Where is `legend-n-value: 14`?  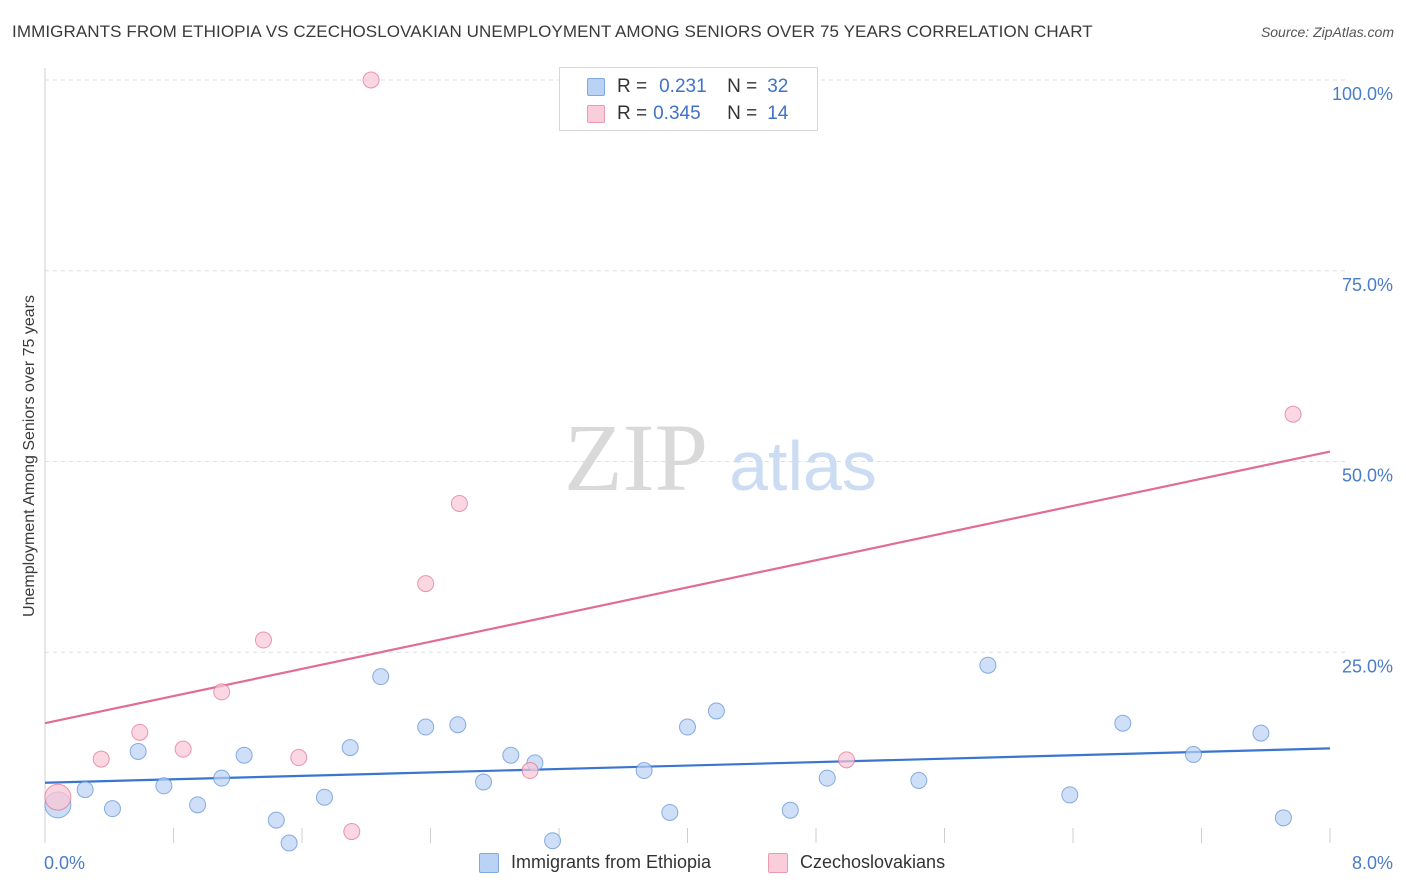
legend-n-value: 14 is located at coordinates (778, 113).